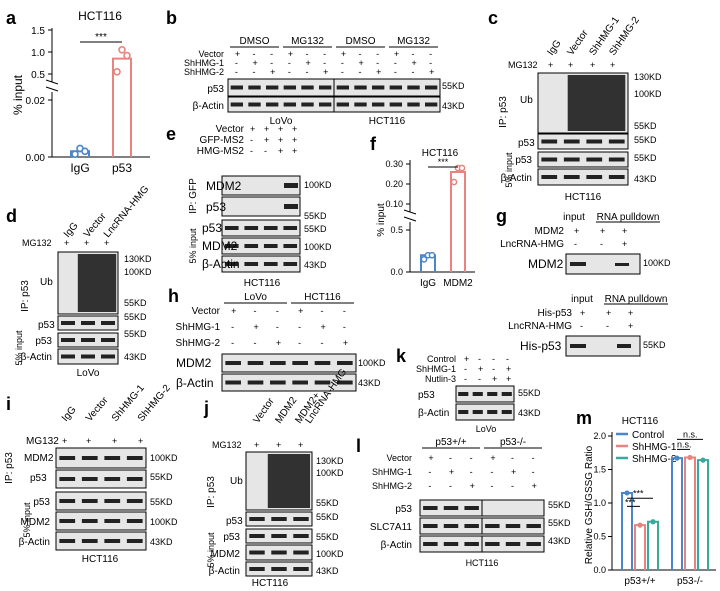  What do you see at coordinates (599, 436) in the screenshot?
I see `panel-m-tick-label: 2.0` at bounding box center [599, 436].